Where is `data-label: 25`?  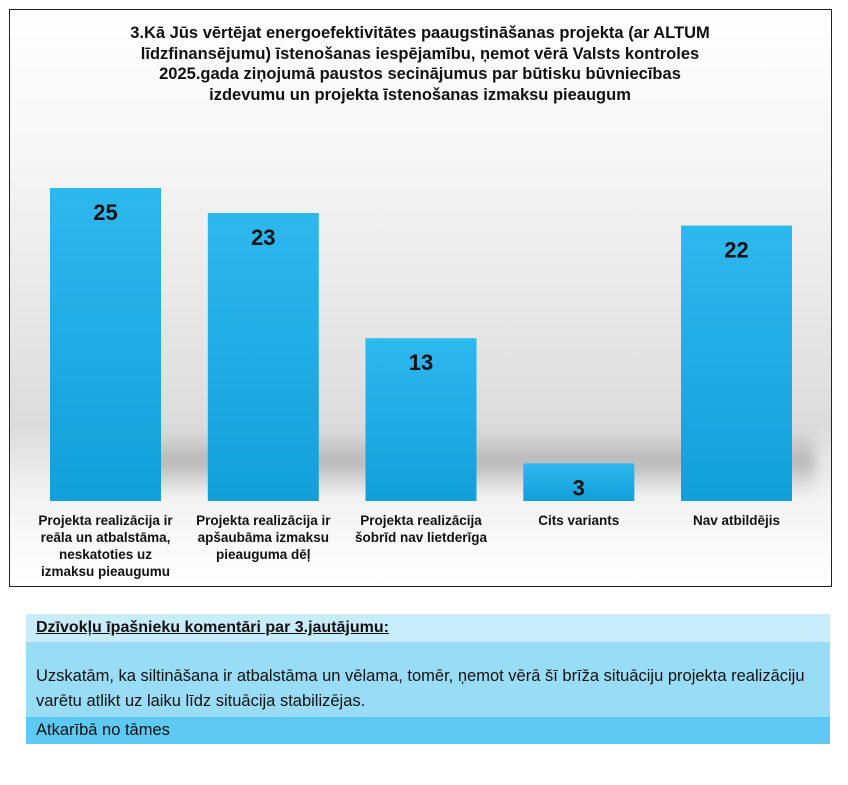 data-label: 25 is located at coordinates (105, 212).